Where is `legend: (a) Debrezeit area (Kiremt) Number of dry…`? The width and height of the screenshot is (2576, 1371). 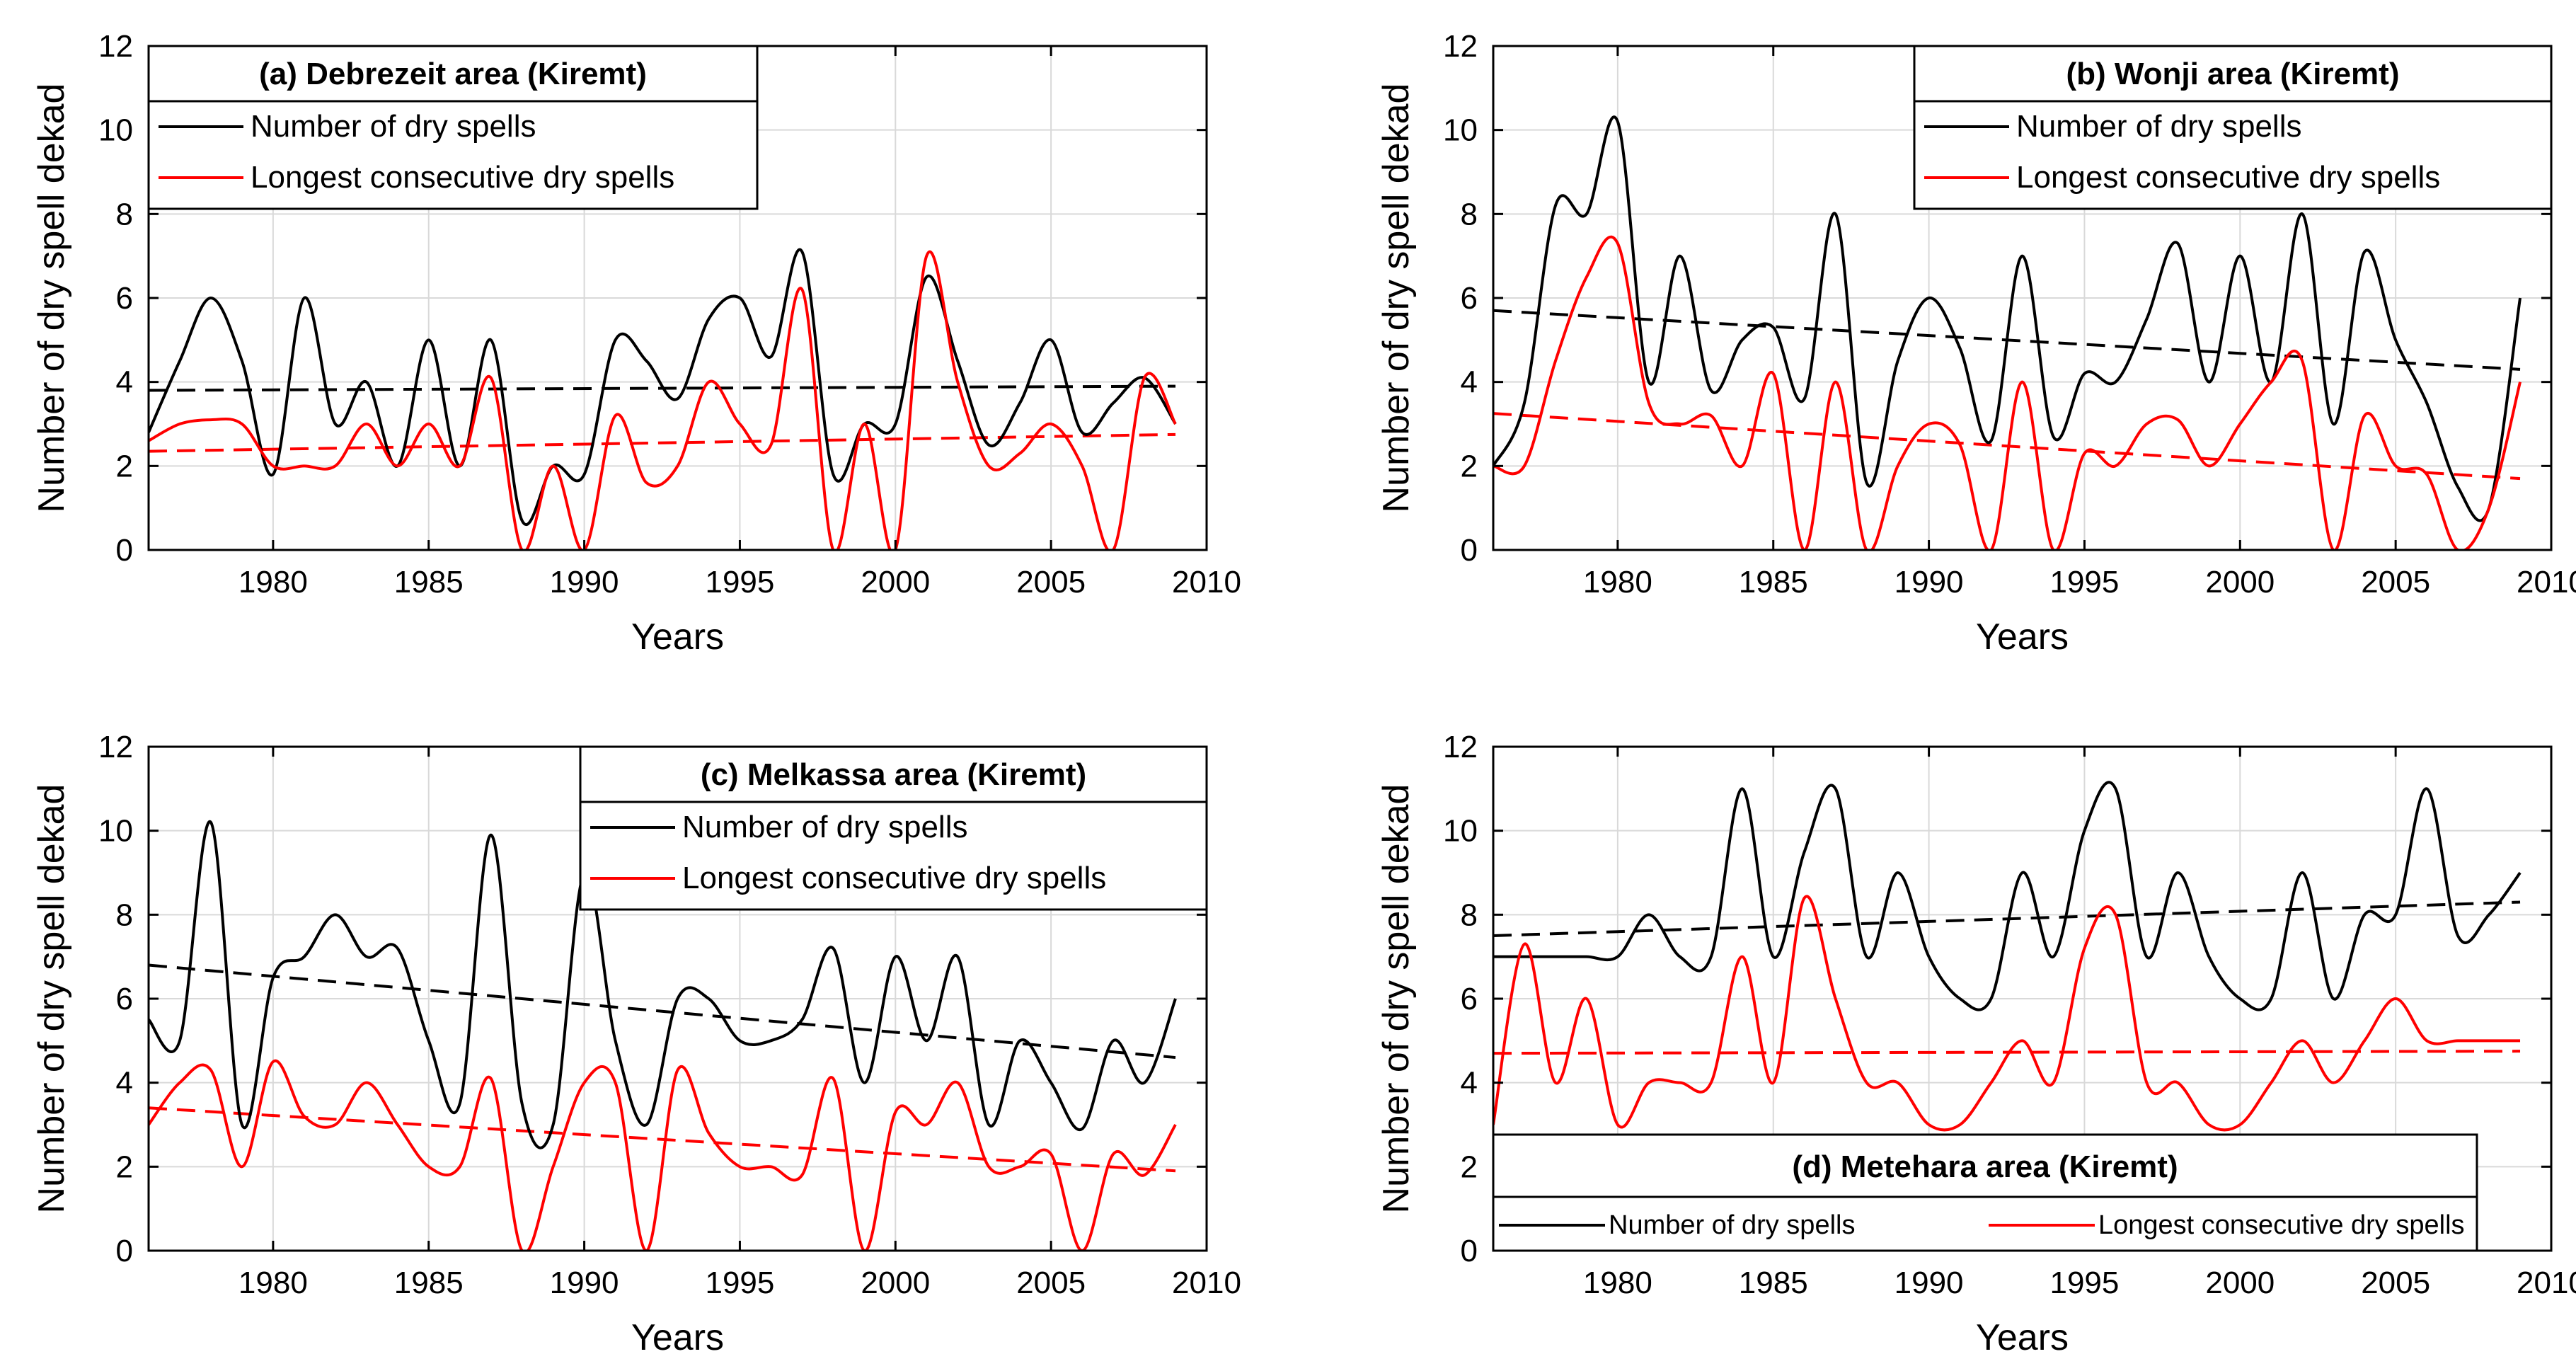
legend: (a) Debrezeit area (Kiremt) Number of dry… is located at coordinates (453, 127).